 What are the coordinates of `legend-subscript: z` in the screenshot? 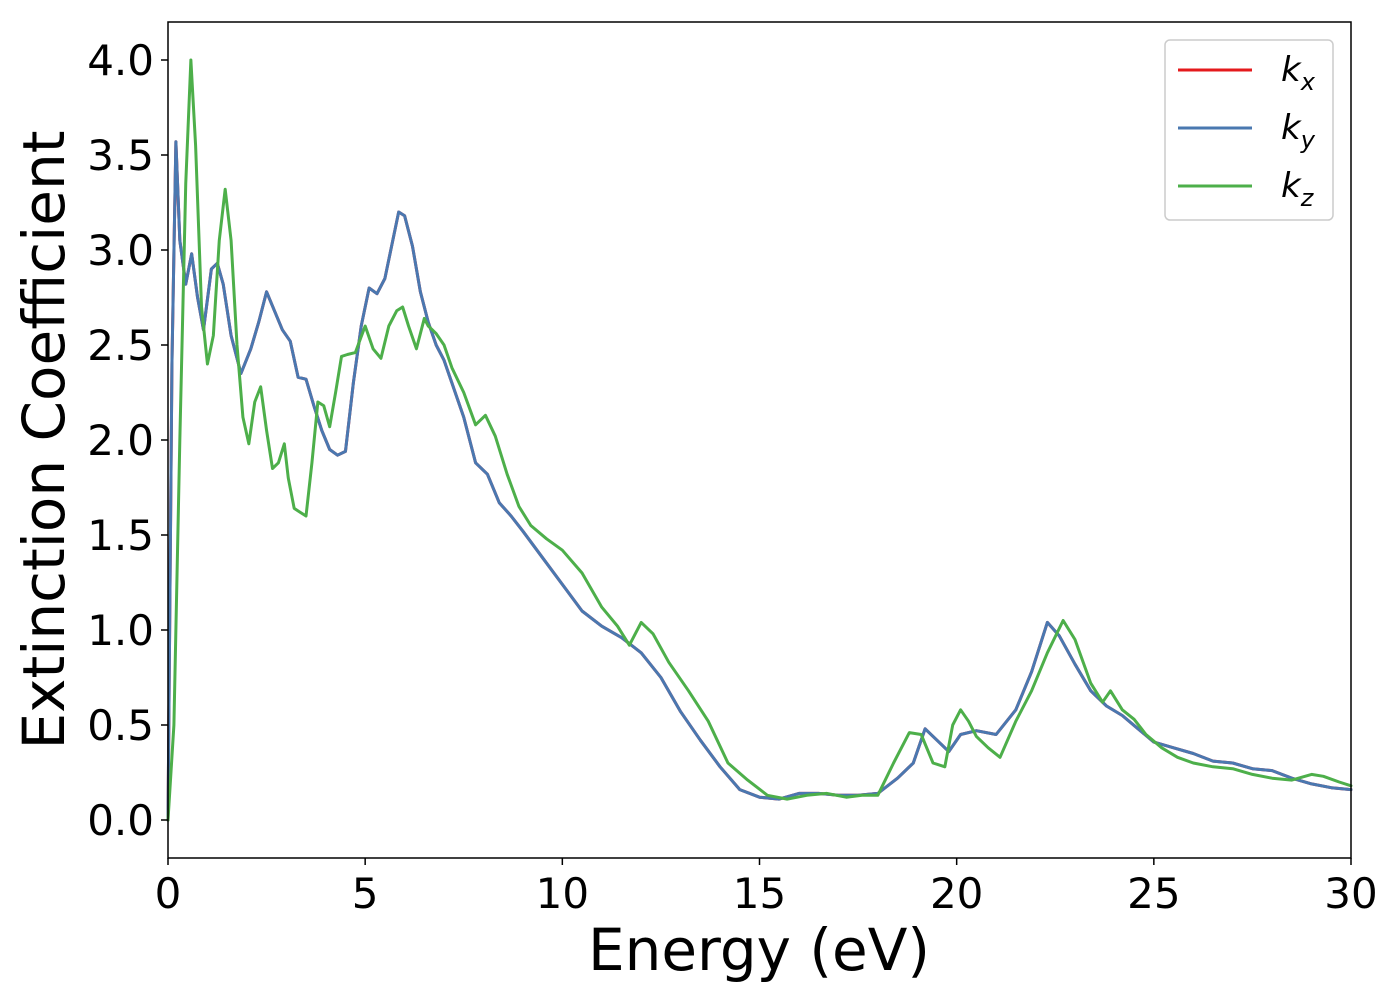 It's located at (1307, 198).